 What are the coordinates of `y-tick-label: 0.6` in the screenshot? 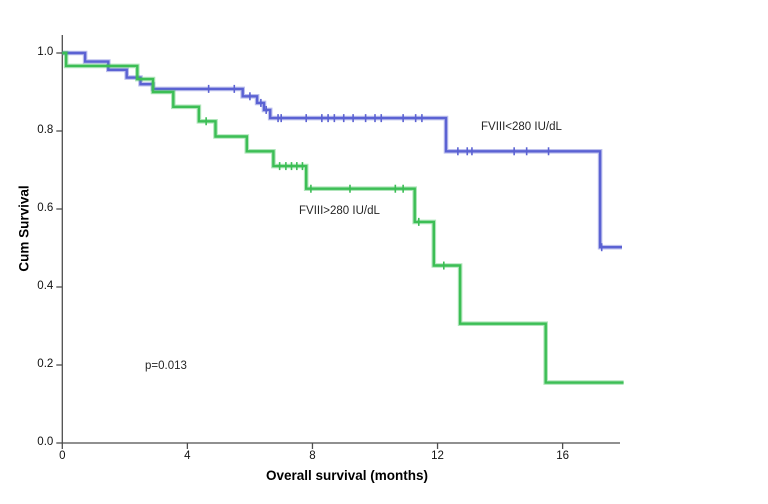 It's located at (45, 208).